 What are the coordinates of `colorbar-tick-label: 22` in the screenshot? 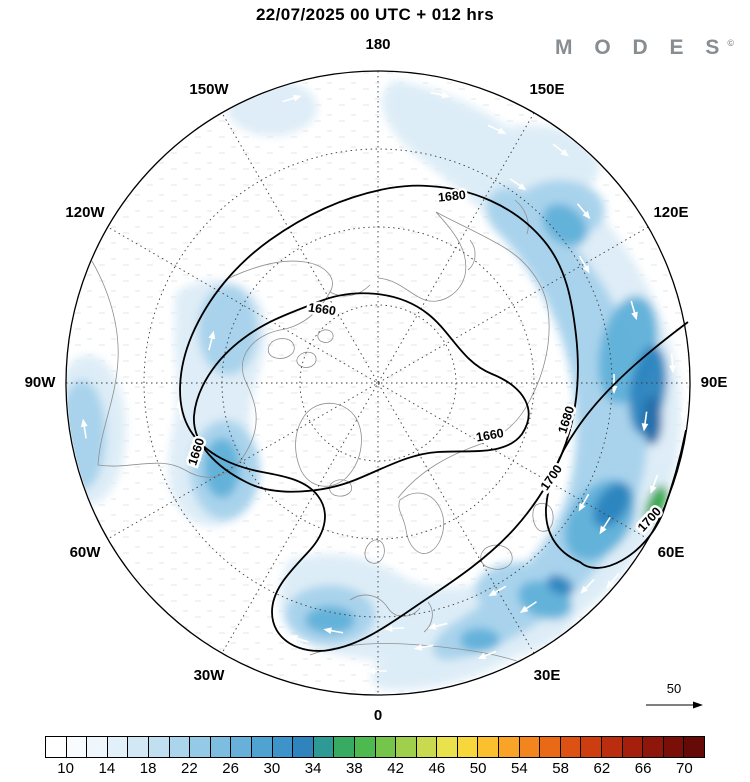 It's located at (189, 768).